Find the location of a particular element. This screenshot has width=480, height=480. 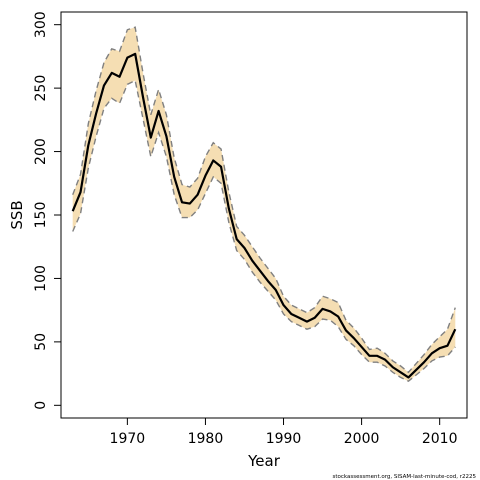

y-tick-label: 150 is located at coordinates (41, 215).